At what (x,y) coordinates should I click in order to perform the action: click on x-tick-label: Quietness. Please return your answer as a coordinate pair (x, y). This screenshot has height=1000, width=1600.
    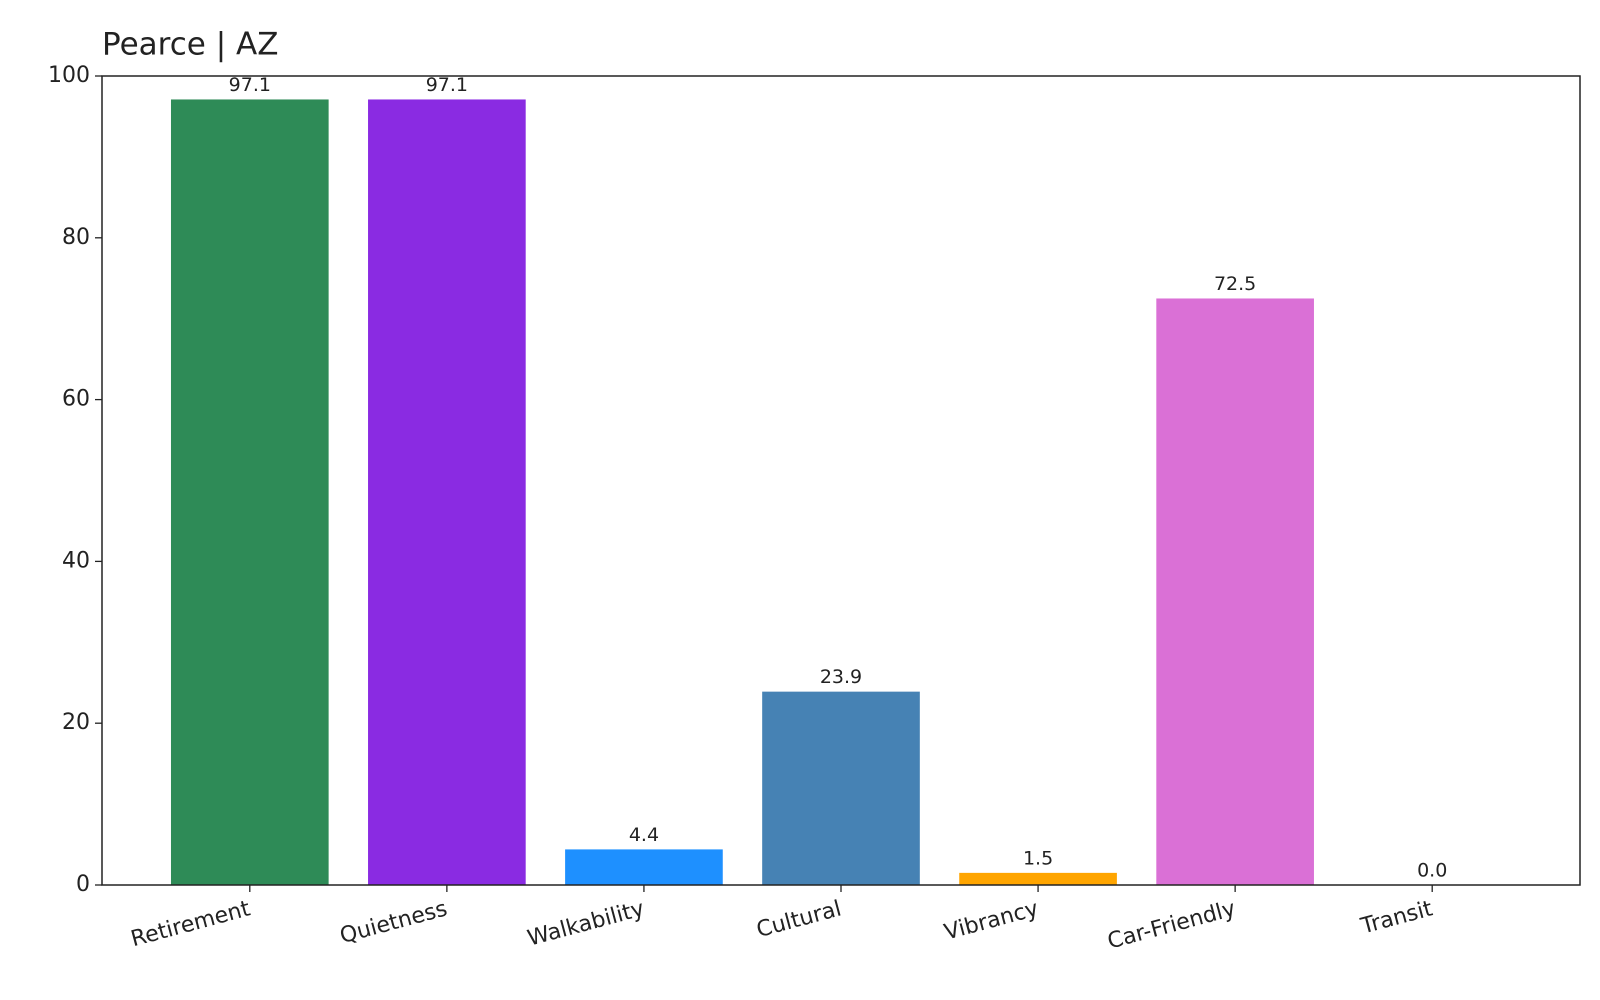
    Looking at the image, I should click on (393, 922).